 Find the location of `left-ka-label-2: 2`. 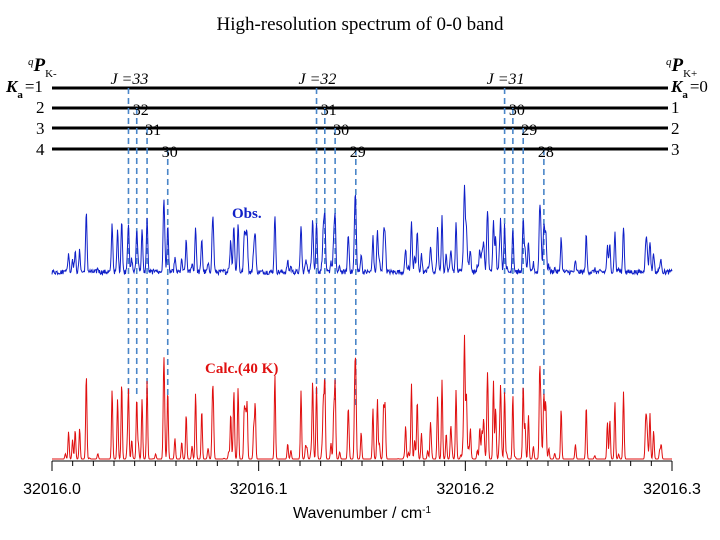

left-ka-label-2: 2 is located at coordinates (40, 107).